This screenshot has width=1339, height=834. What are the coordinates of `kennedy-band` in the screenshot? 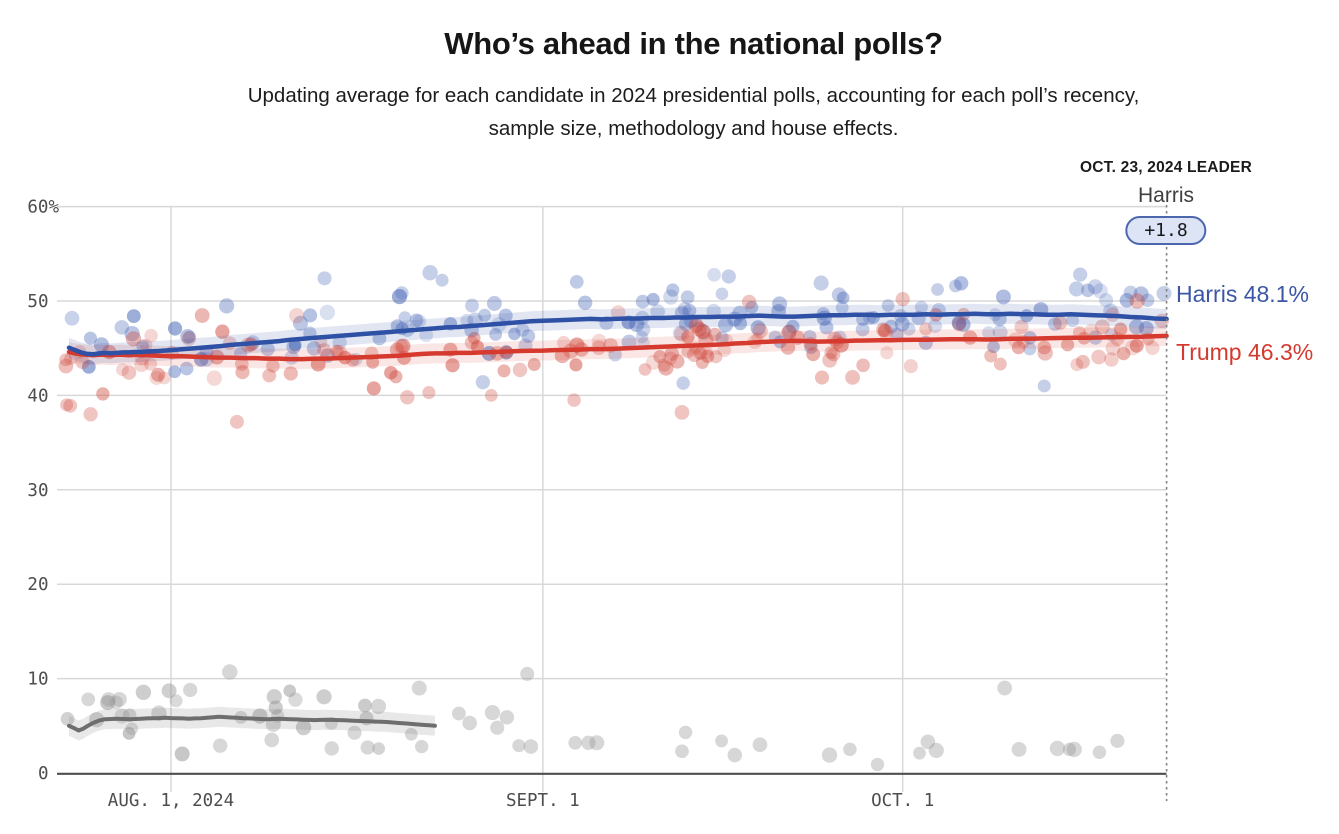 It's located at (252, 723).